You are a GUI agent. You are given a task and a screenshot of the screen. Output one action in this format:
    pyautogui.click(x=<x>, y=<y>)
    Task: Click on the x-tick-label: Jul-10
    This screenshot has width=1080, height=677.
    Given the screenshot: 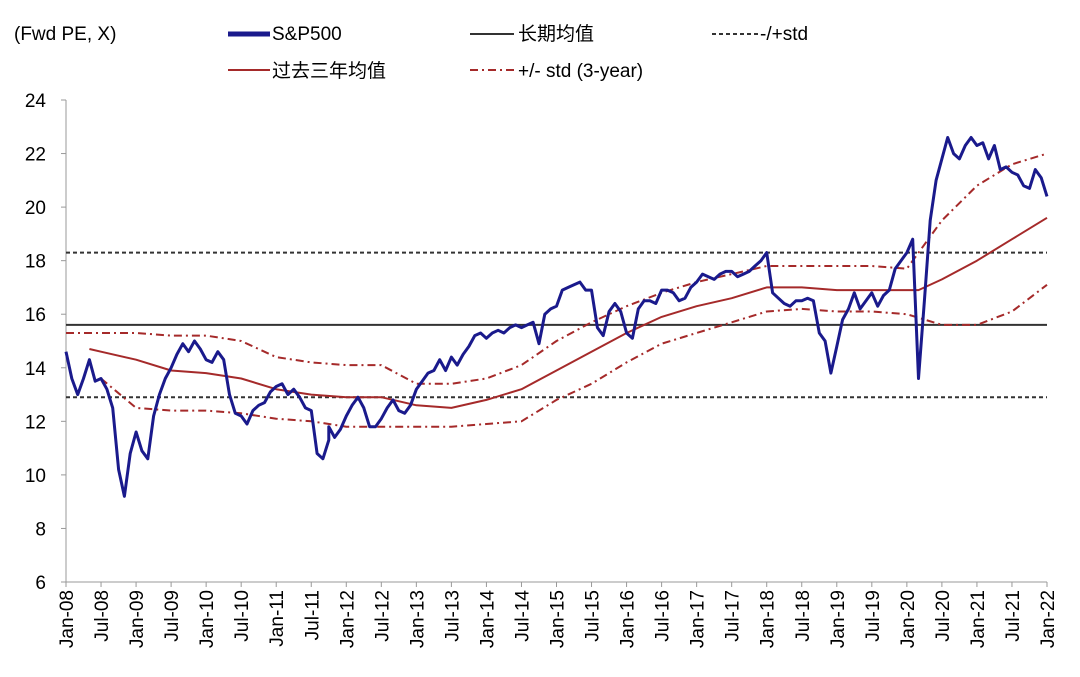 What is the action you would take?
    pyautogui.click(x=242, y=616)
    